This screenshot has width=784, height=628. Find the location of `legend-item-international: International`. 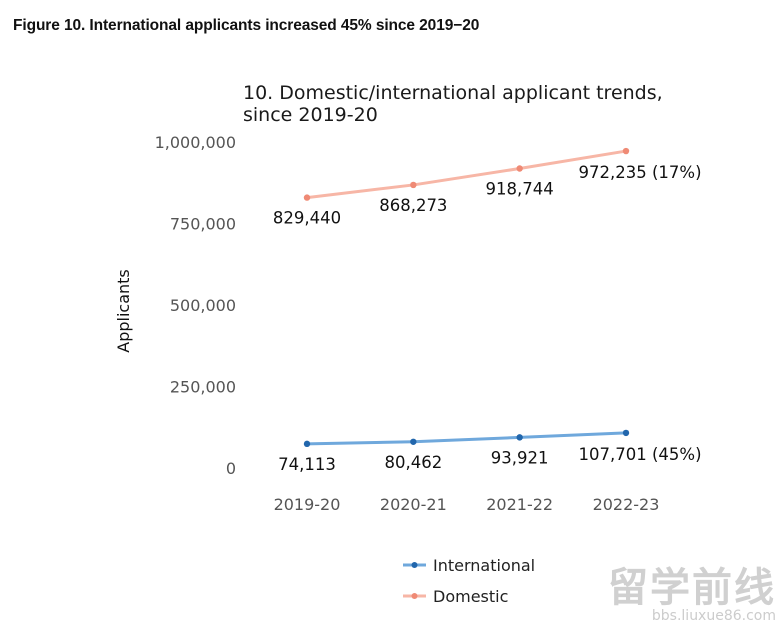

legend-item-international: International is located at coordinates (469, 565).